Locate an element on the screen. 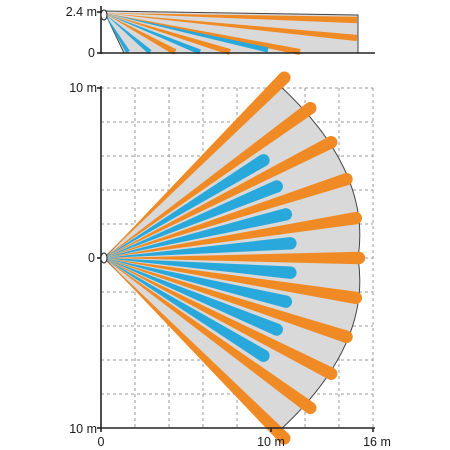  x-label-10m: 10 m is located at coordinates (271, 442).